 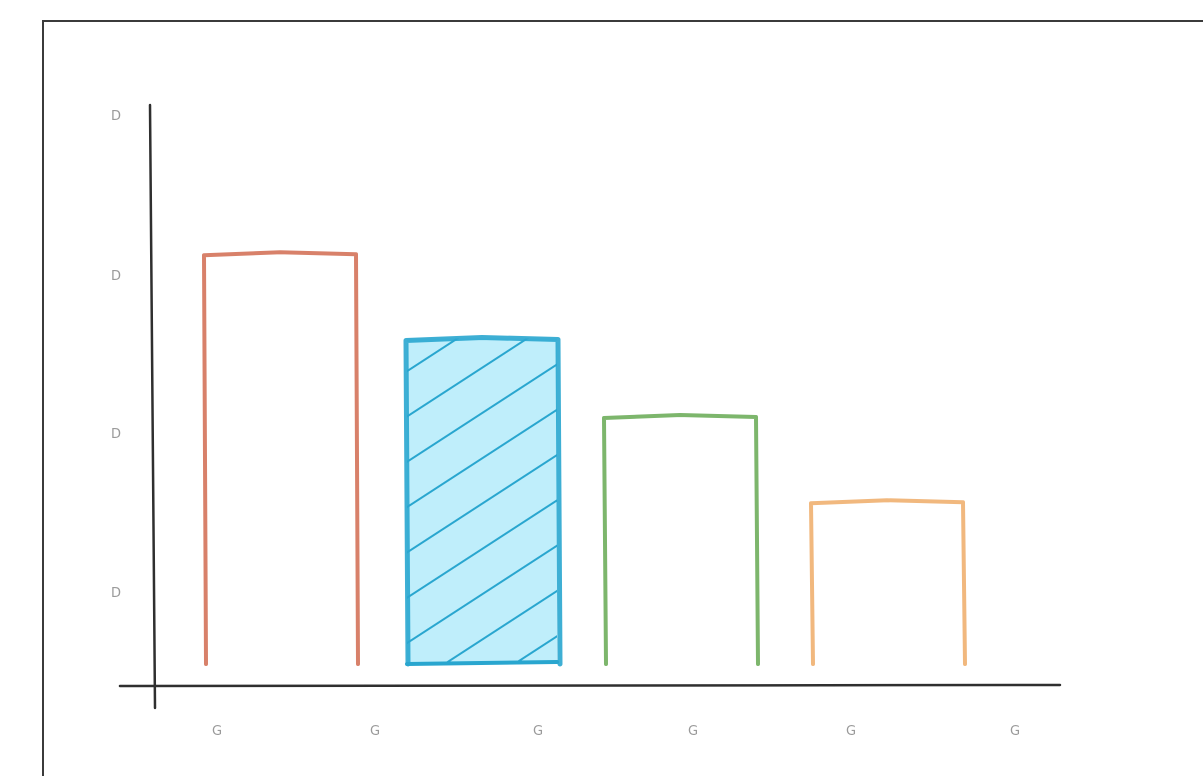 What do you see at coordinates (1015, 731) in the screenshot?
I see `x-tick-label-6: G` at bounding box center [1015, 731].